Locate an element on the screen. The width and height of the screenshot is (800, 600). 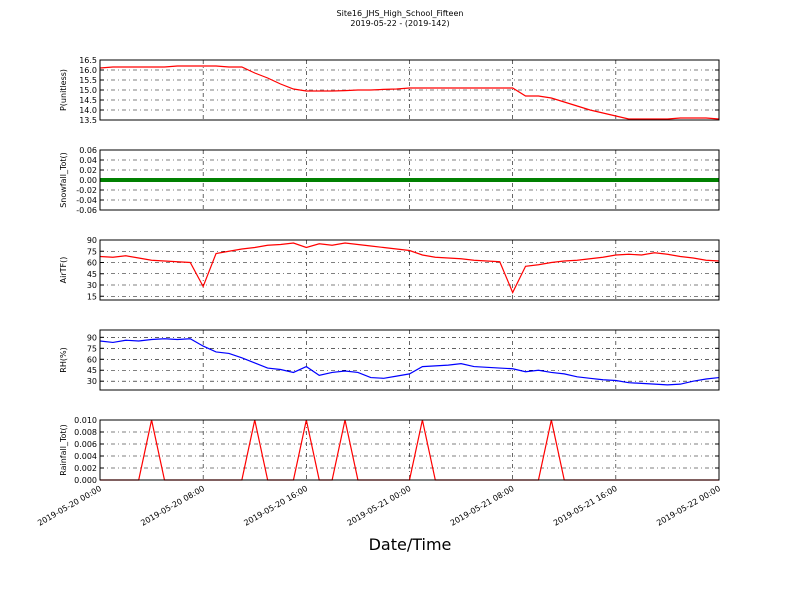
y-tick-label: 0.000 is located at coordinates (85, 480).